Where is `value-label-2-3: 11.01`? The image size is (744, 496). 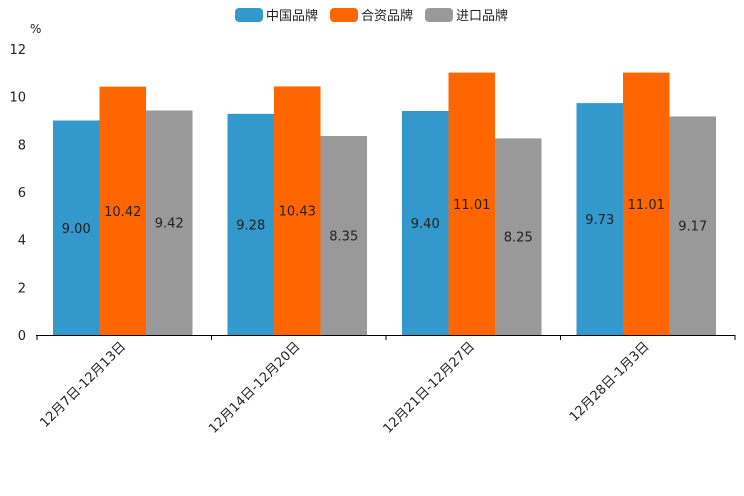
value-label-2-3: 11.01 is located at coordinates (471, 205).